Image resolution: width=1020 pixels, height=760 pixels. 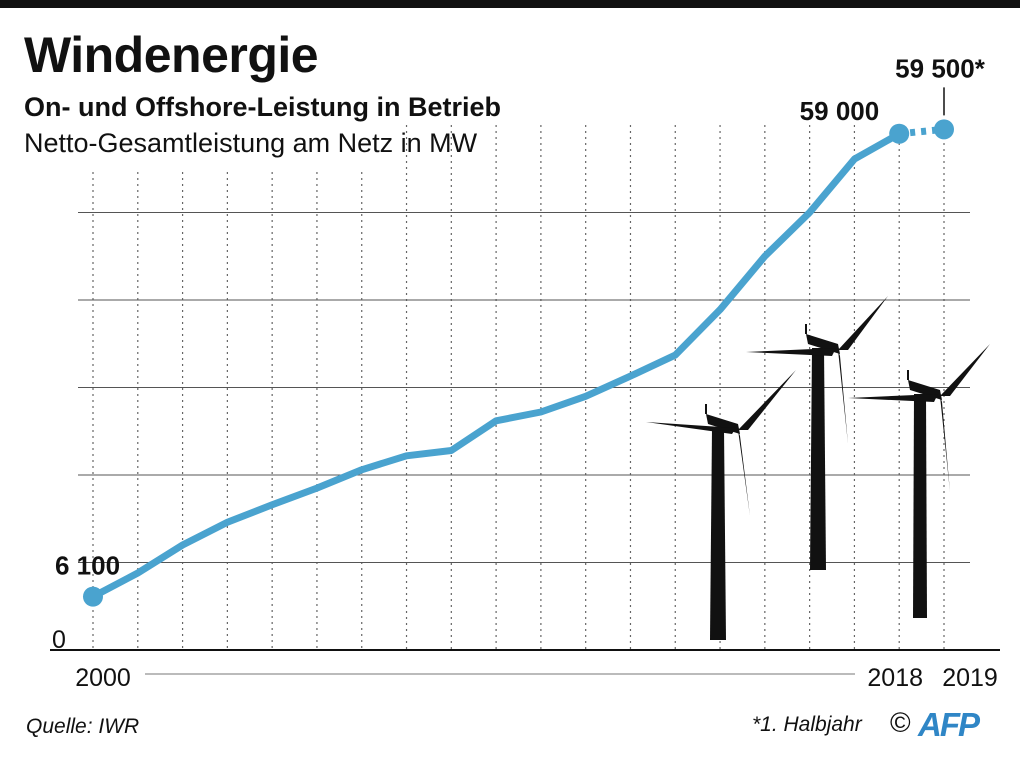 What do you see at coordinates (940, 68) in the screenshot?
I see `data-label: 59 500*` at bounding box center [940, 68].